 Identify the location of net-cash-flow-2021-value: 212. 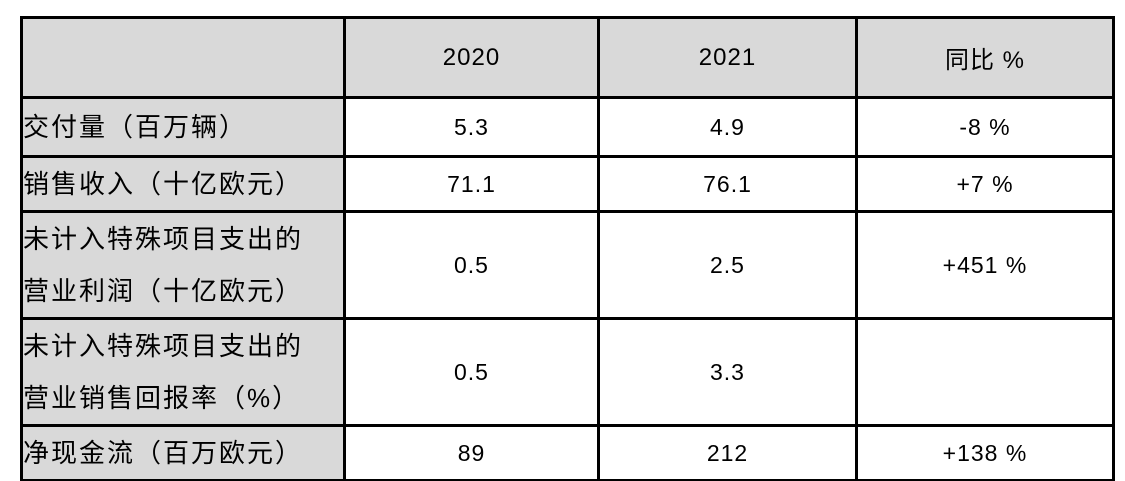
(727, 452).